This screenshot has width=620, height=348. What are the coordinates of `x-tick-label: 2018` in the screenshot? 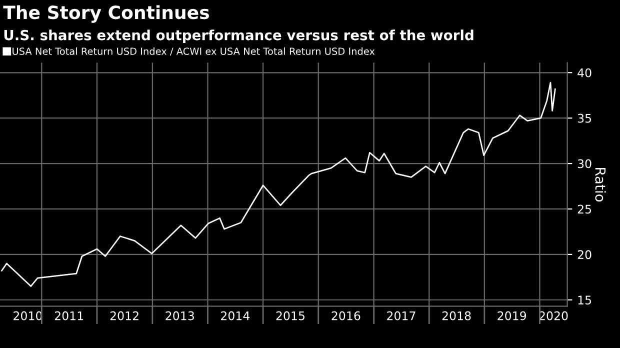 It's located at (456, 315).